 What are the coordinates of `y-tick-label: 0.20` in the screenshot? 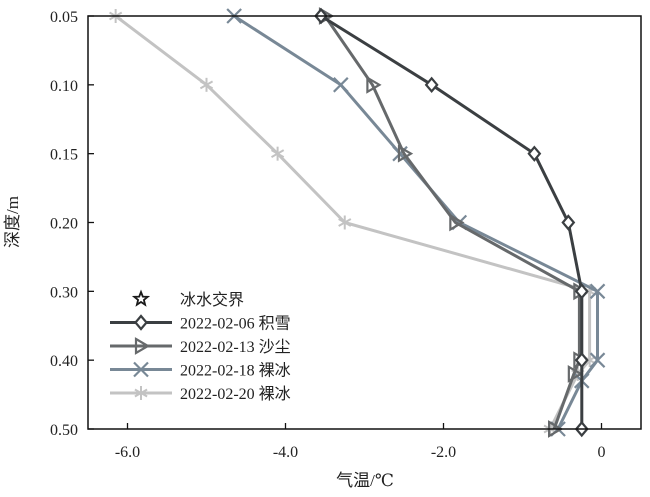 It's located at (64, 224).